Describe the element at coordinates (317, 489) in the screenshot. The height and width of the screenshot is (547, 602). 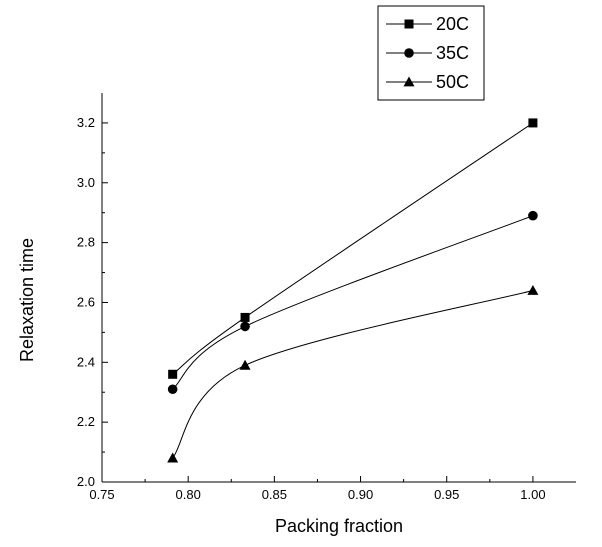
I see `x-axis-ticks: 0.75 0.80 0.85 0.90 0.95 1.00` at that location.